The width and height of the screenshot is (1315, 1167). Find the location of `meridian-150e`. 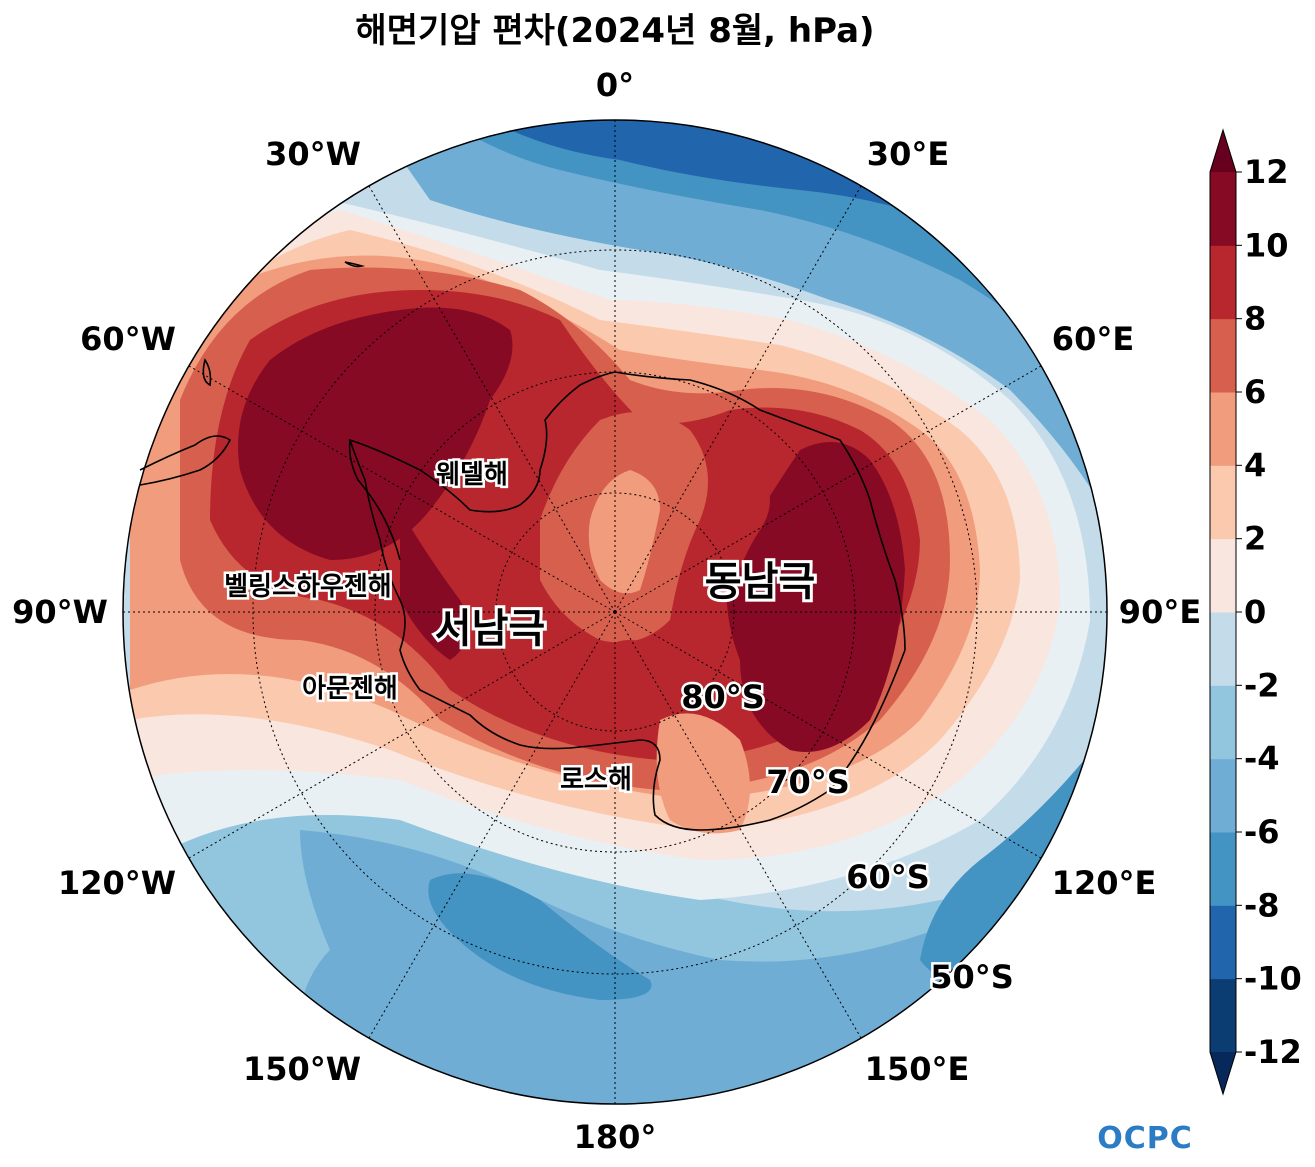

meridian-150e is located at coordinates (738, 825).